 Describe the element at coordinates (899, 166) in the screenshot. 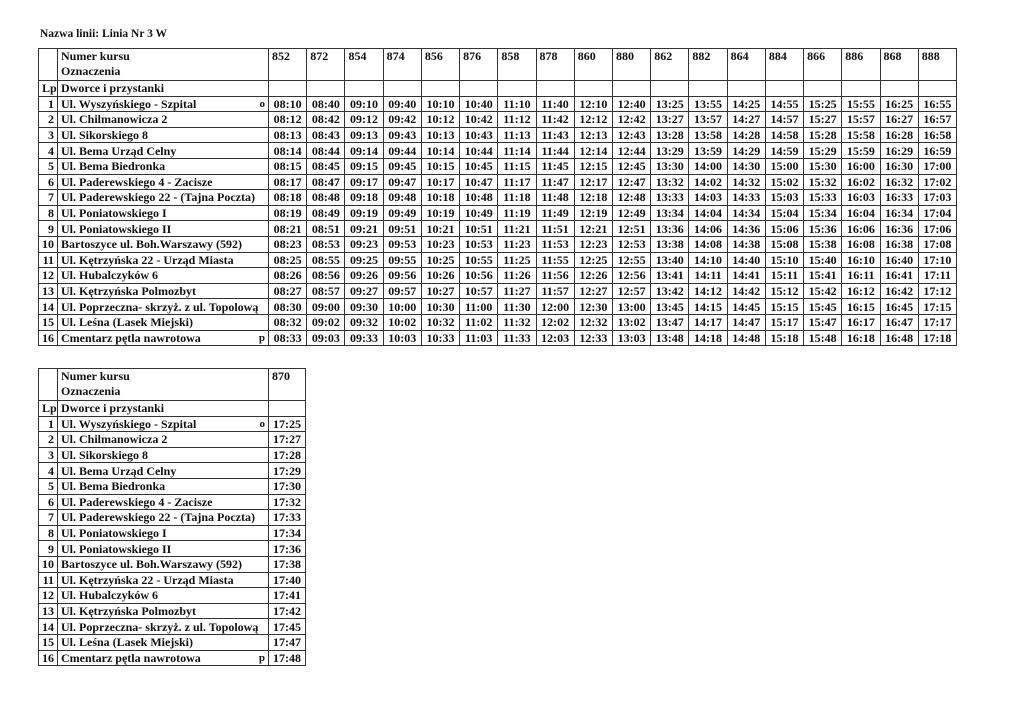

I see `departure-time: 16:30` at that location.